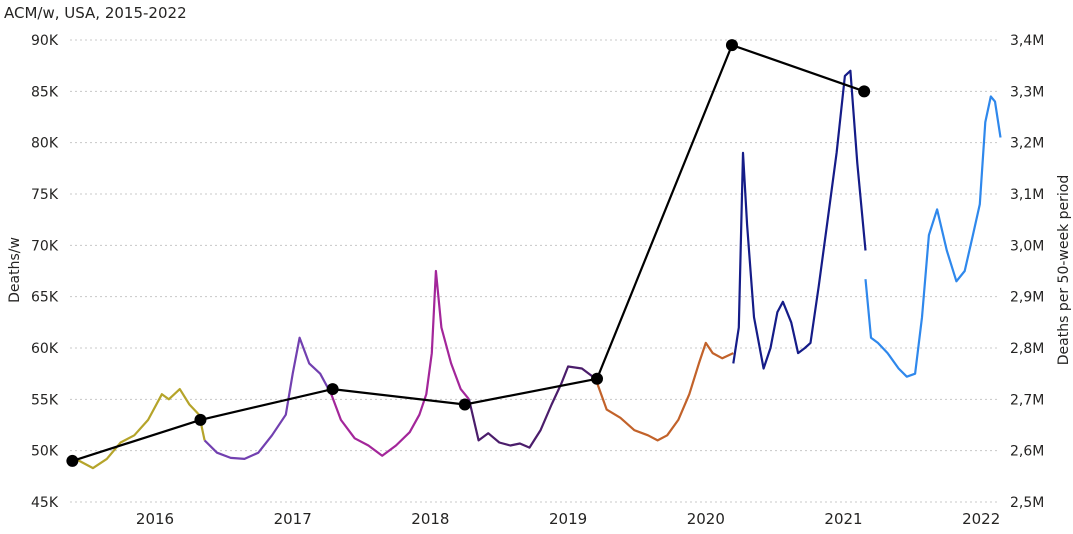  Describe the element at coordinates (155, 519) in the screenshot. I see `x-tick-label: 2016` at that location.